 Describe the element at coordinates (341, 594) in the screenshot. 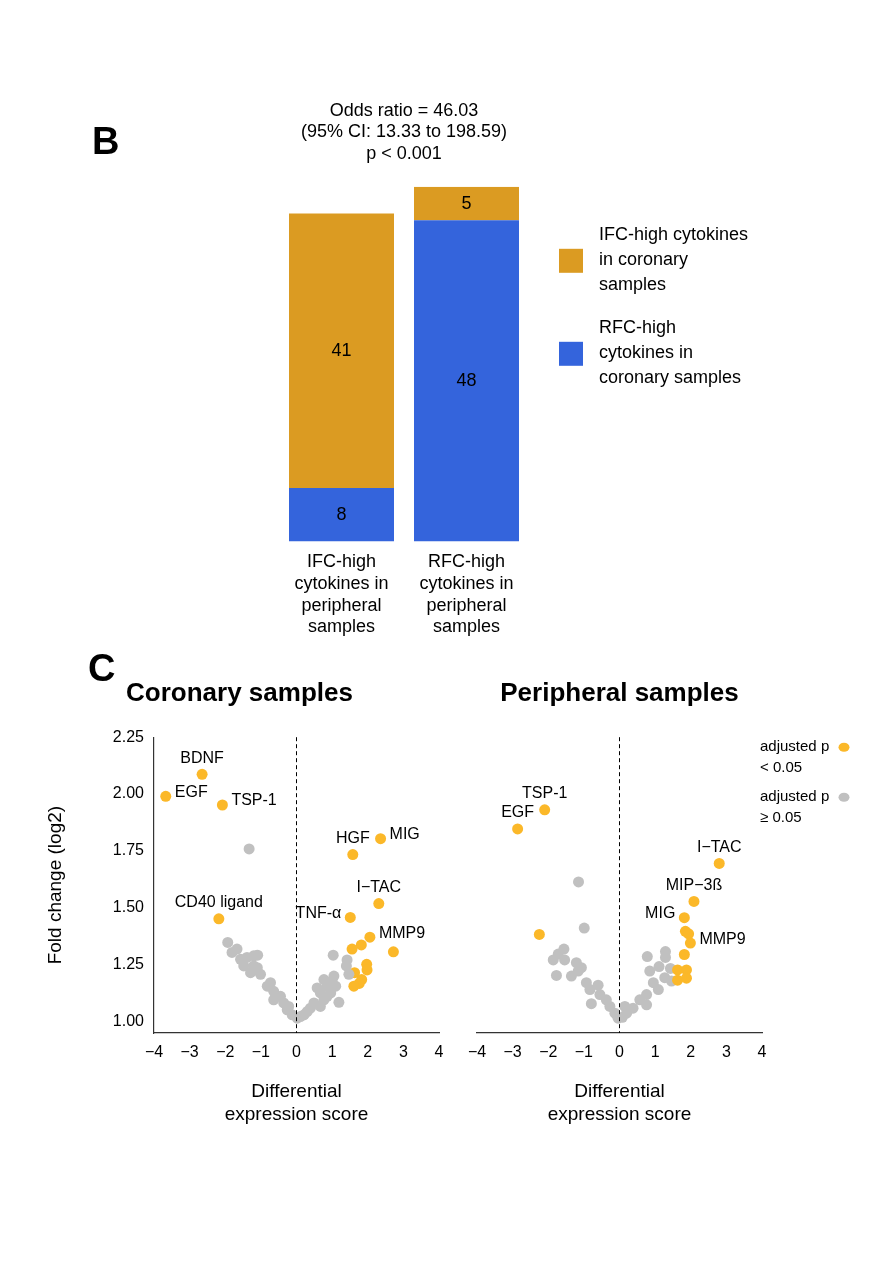

I see `x-tick-label: IFC-high cytokines in peripheral samples` at that location.